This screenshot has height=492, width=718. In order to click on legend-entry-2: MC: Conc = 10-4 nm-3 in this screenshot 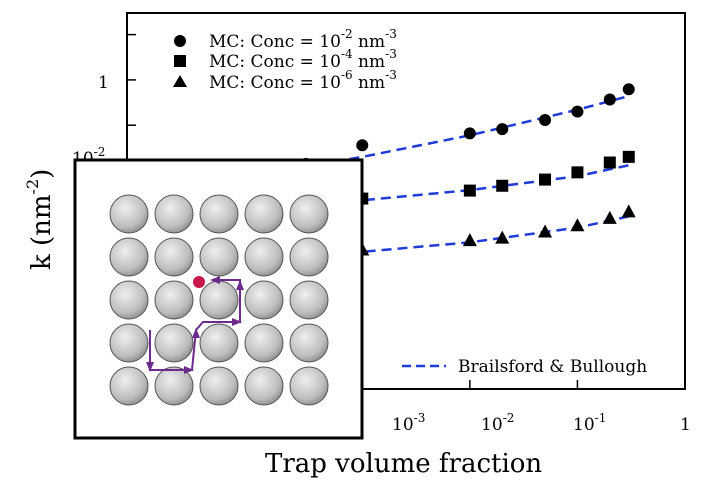, I will do `click(303, 59)`.